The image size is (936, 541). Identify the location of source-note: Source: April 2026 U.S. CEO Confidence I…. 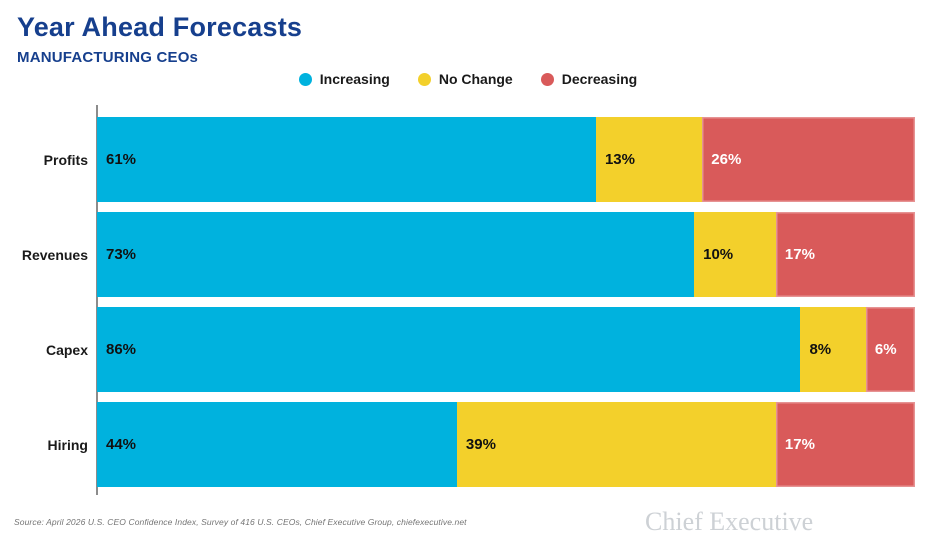
(240, 522).